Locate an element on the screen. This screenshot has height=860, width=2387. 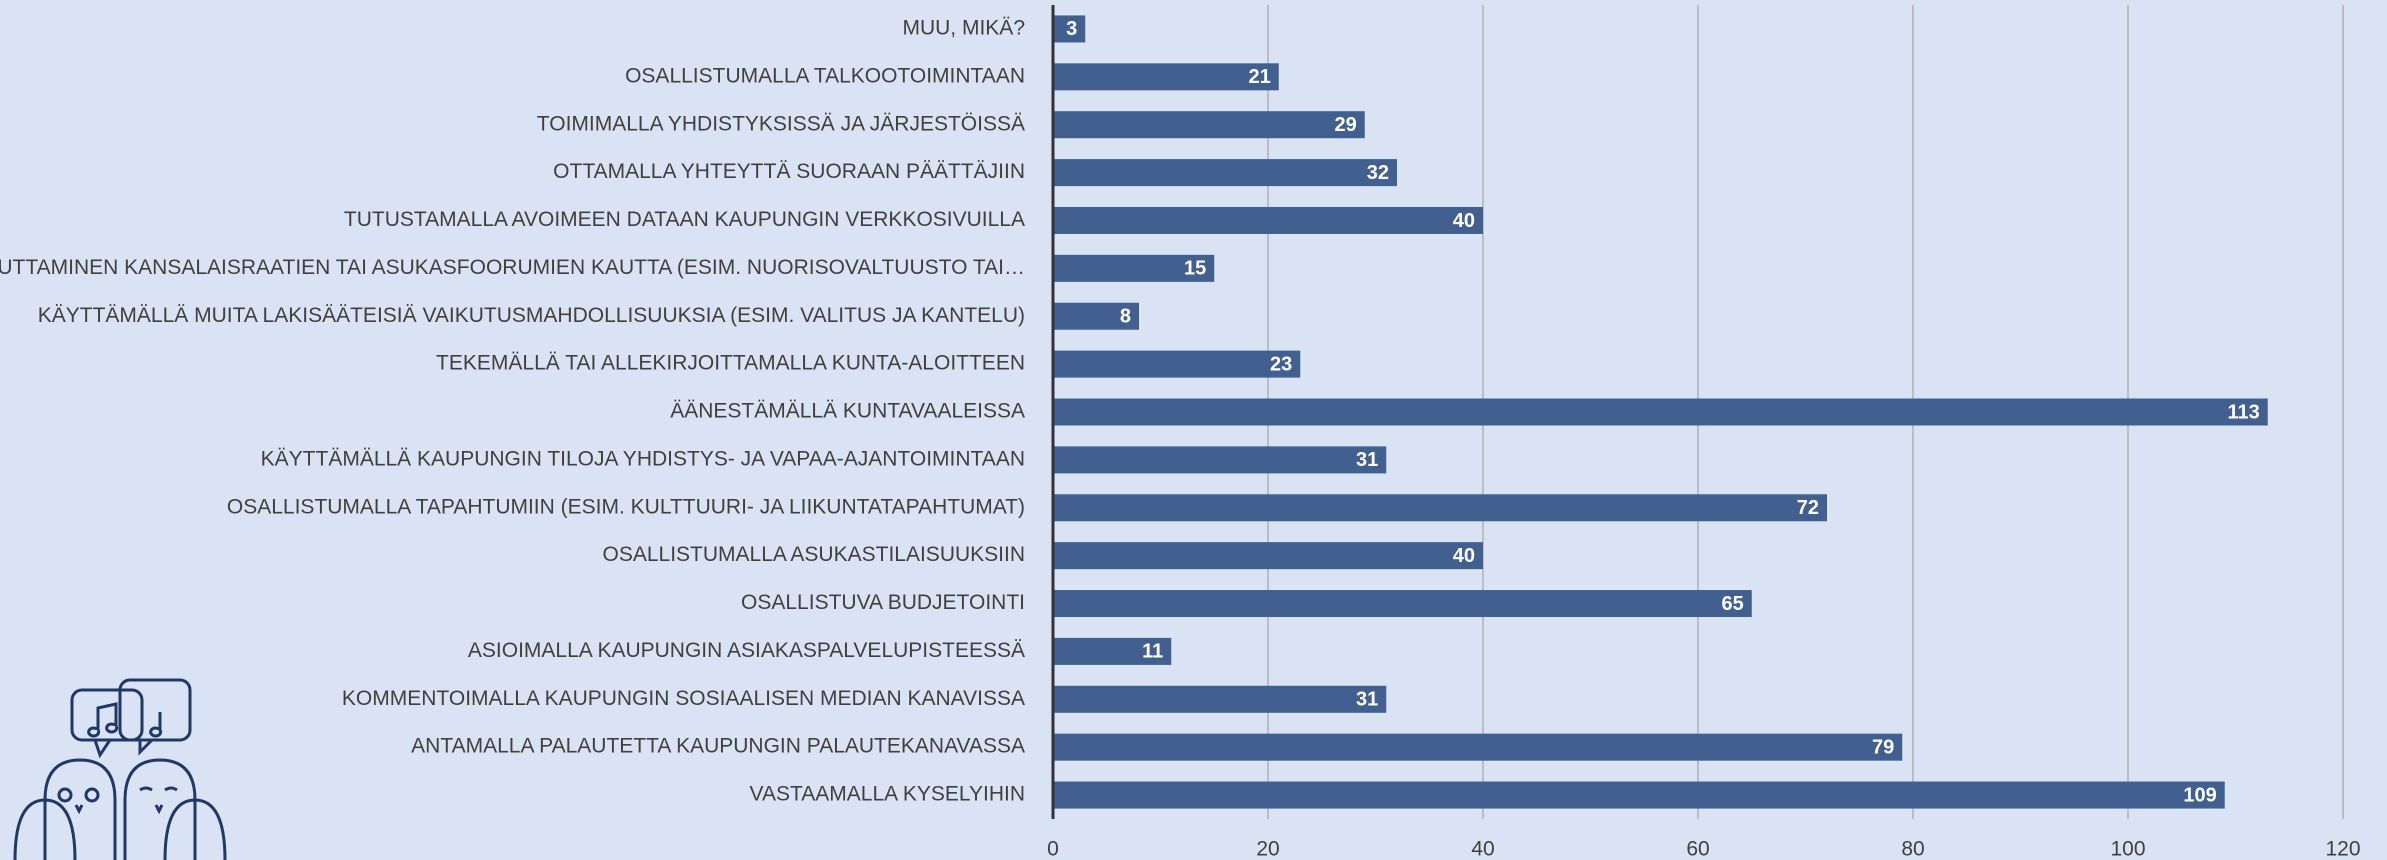
value-label: 3 is located at coordinates (1071, 29).